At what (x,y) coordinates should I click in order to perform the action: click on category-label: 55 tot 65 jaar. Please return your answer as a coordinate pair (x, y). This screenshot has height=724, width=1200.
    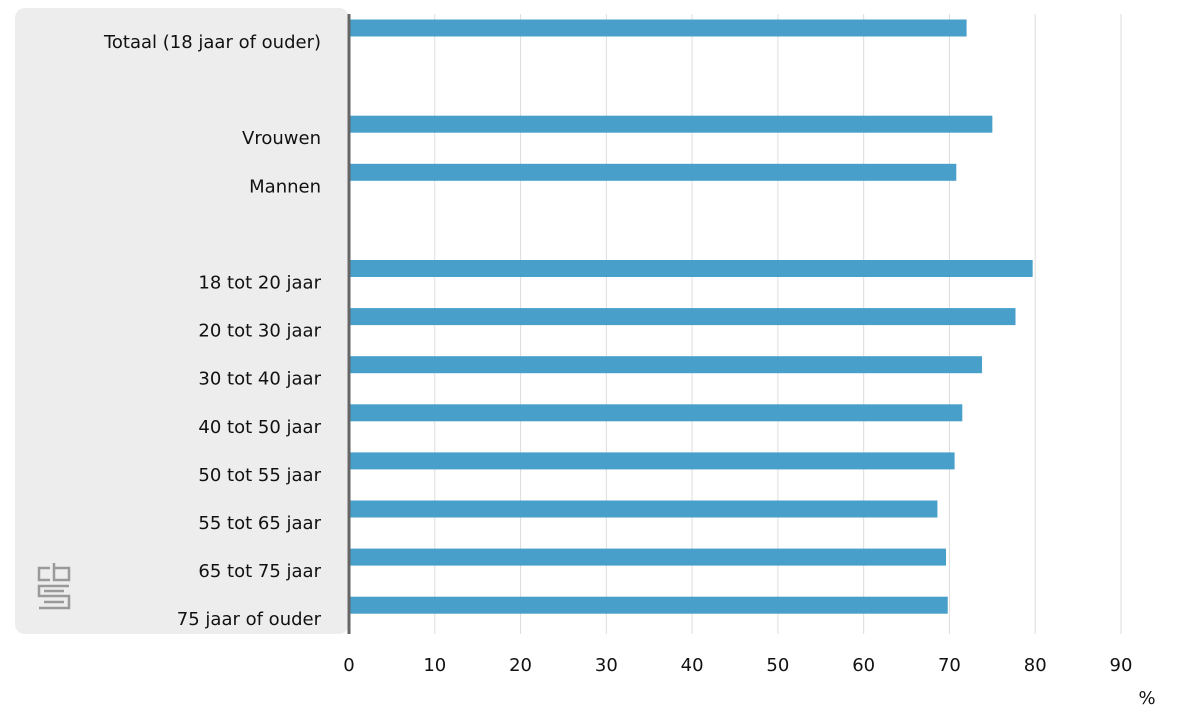
    Looking at the image, I should click on (259, 523).